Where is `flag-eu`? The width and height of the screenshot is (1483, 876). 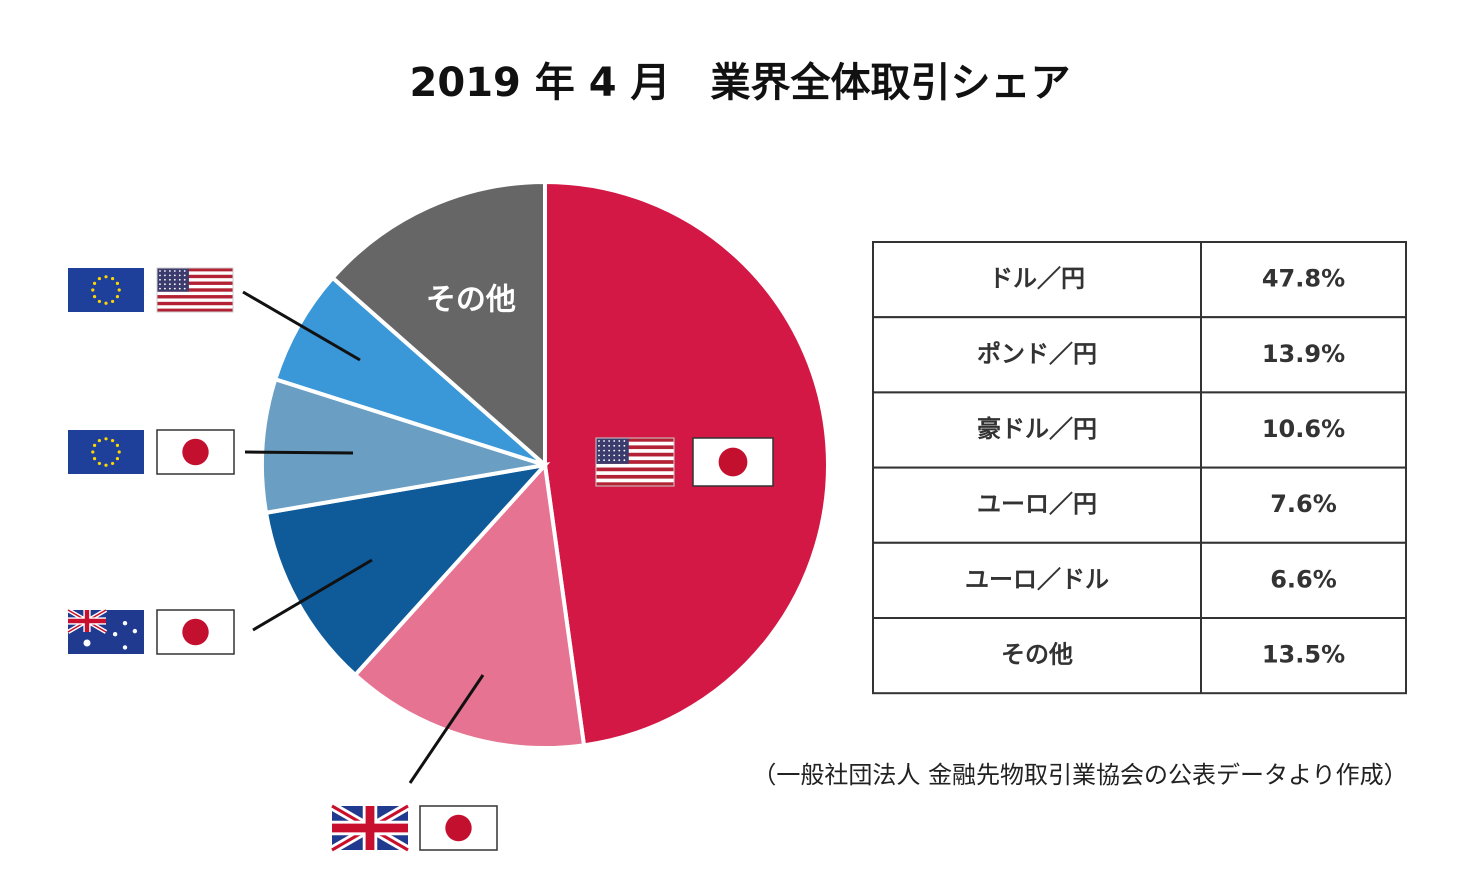
flag-eu is located at coordinates (106, 290).